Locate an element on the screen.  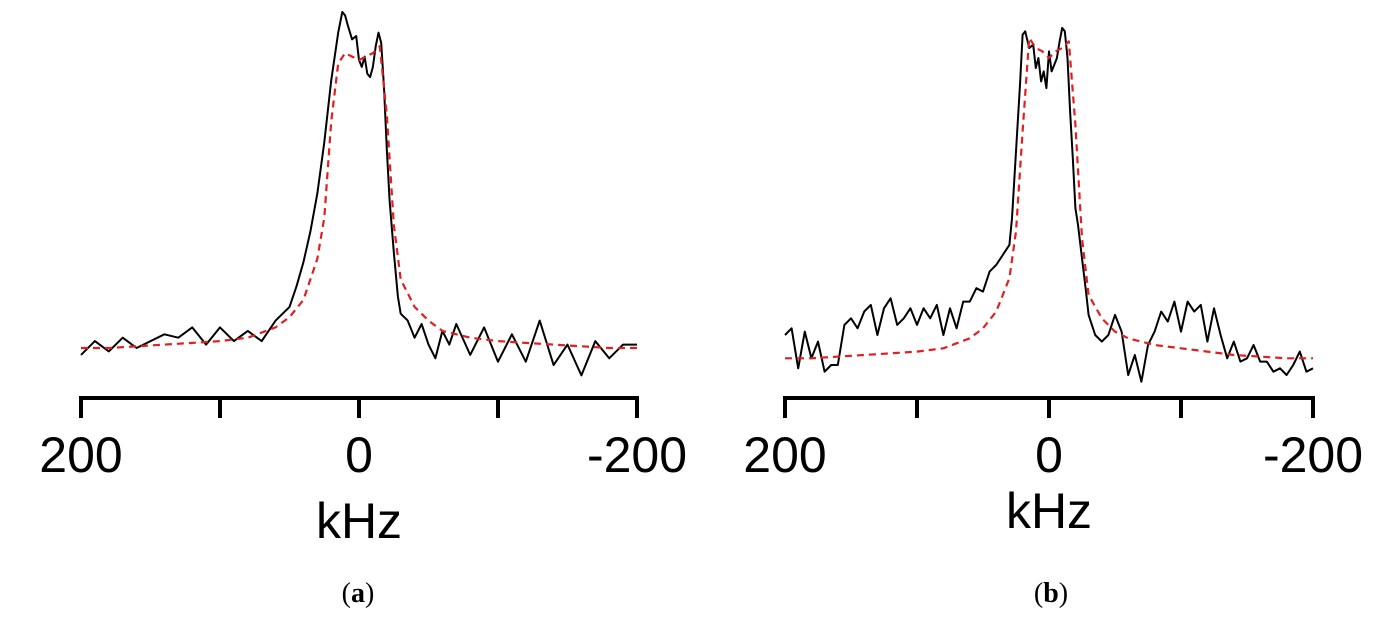
panel-caption: (b) is located at coordinates (1051, 593).